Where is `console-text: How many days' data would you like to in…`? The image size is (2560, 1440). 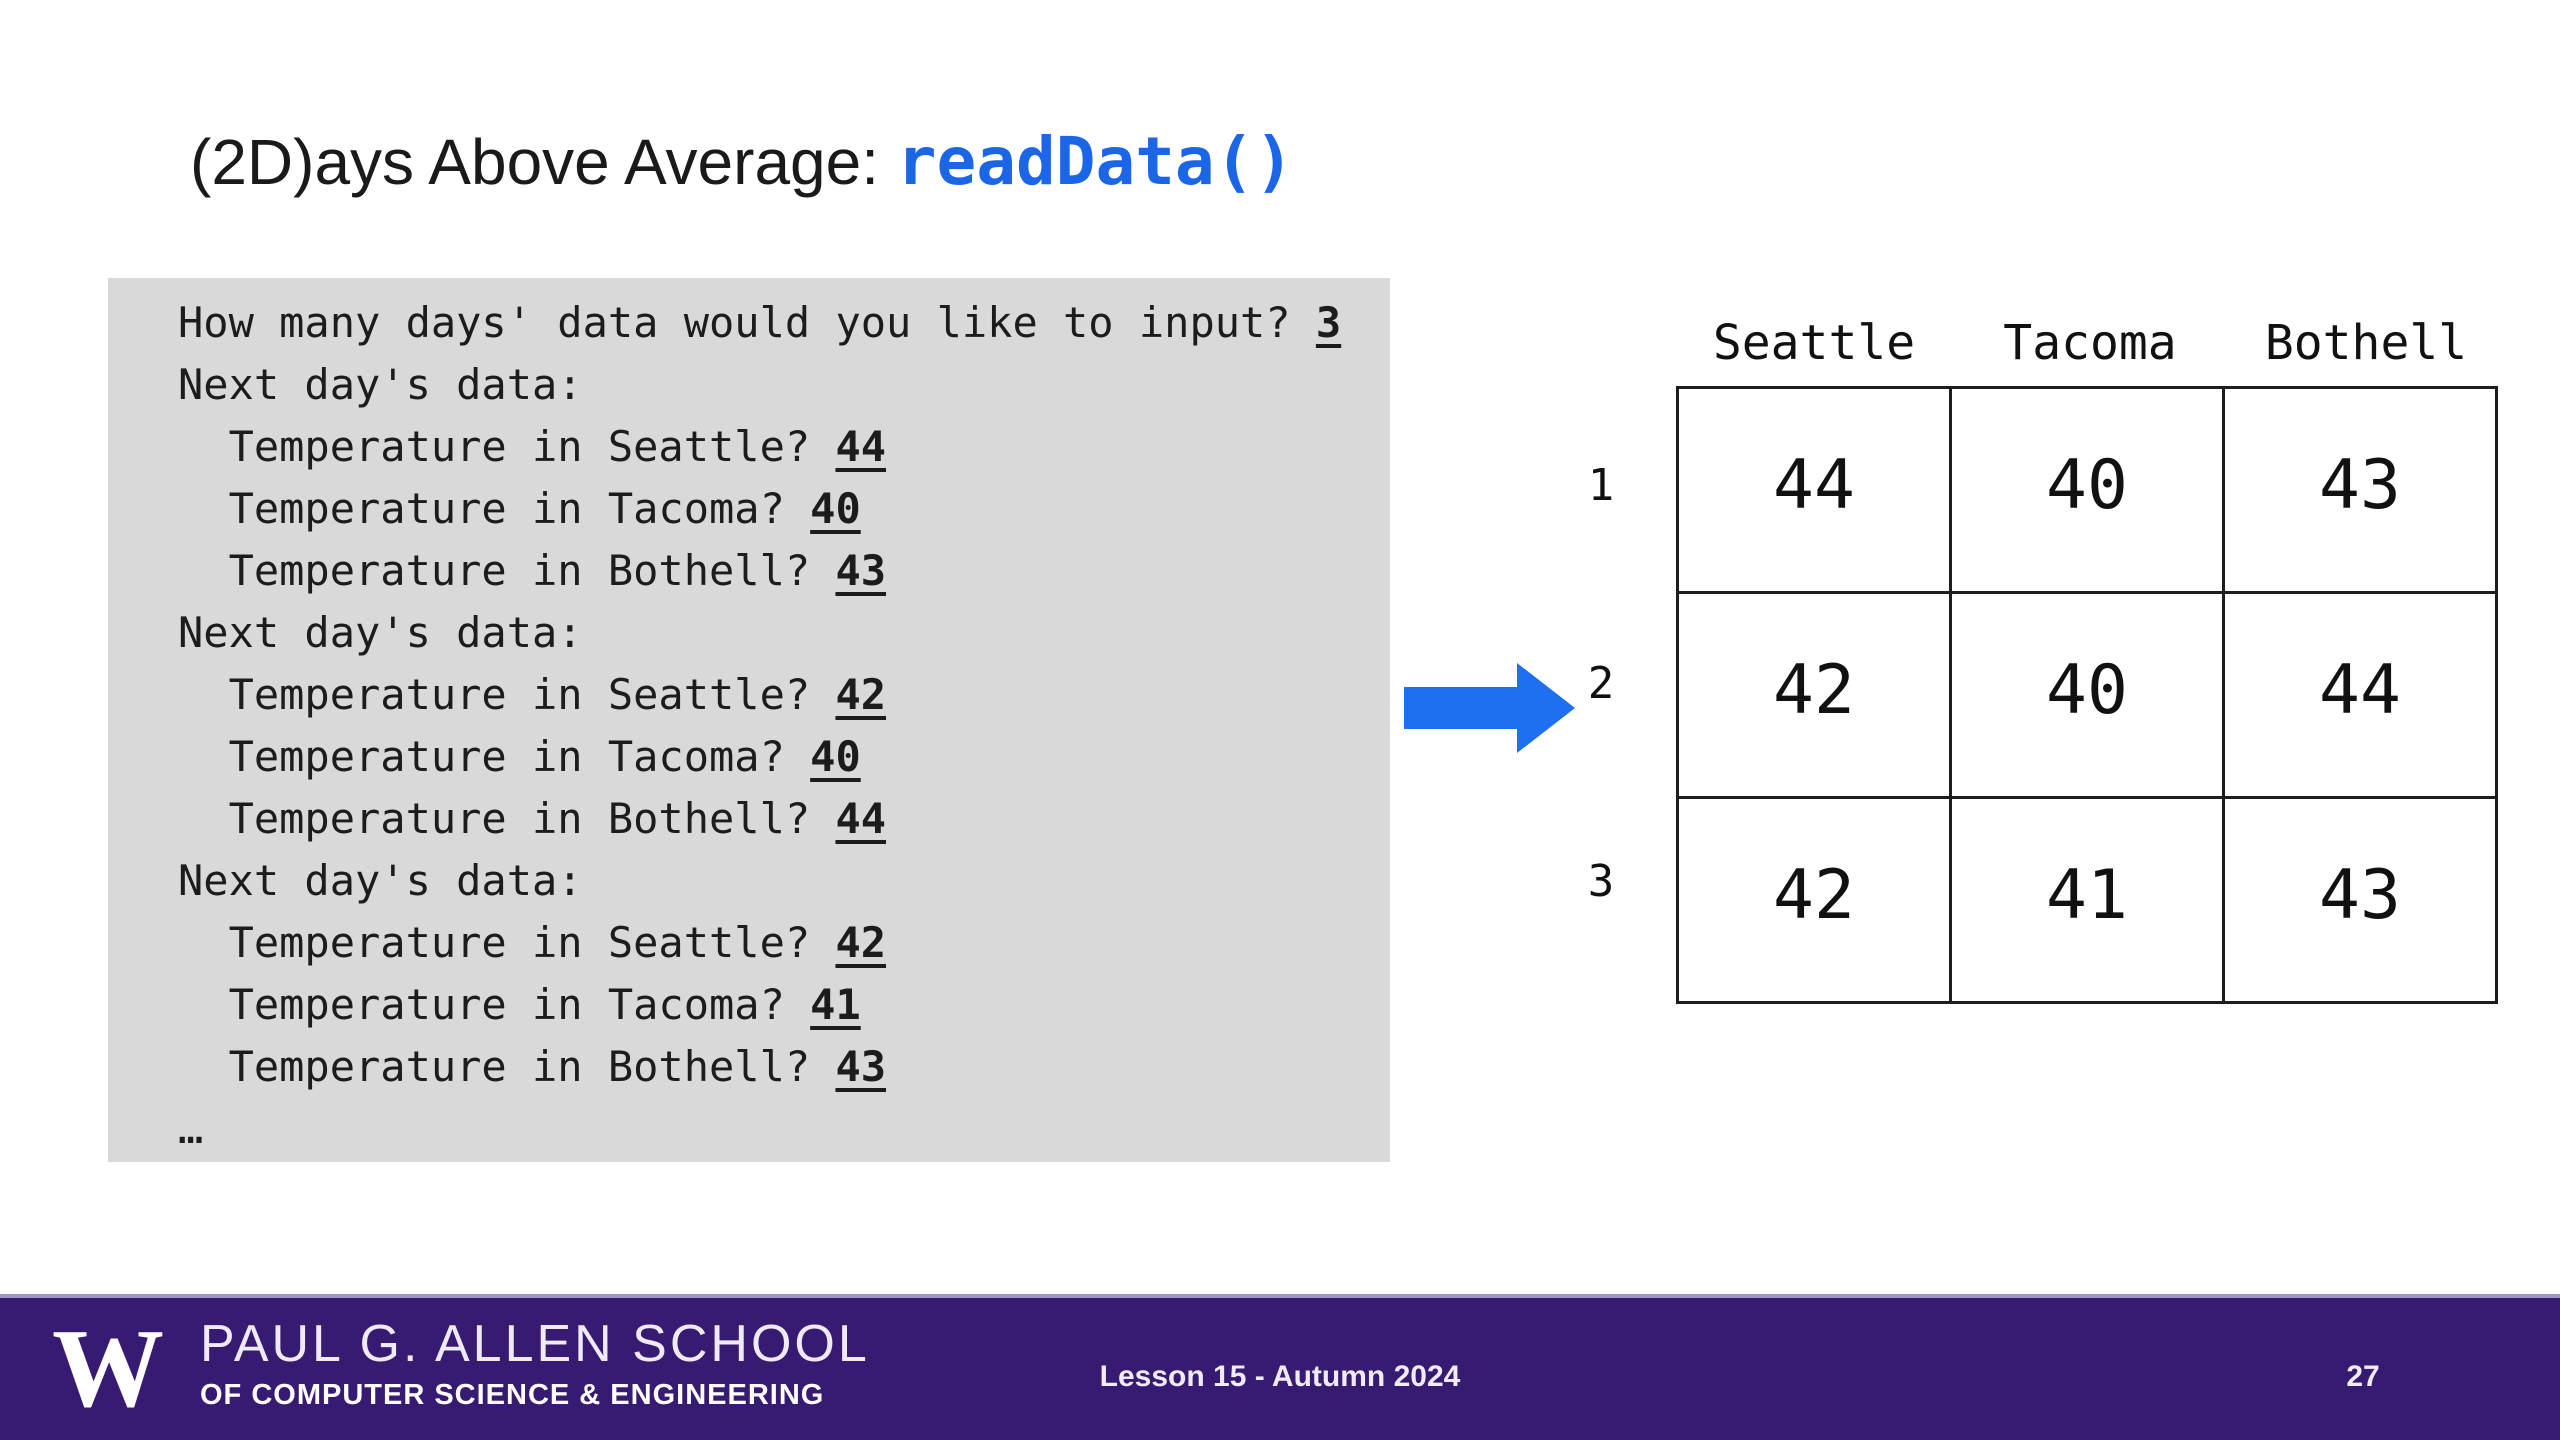
console-text: How many days' data would you like to in… is located at coordinates (747, 322).